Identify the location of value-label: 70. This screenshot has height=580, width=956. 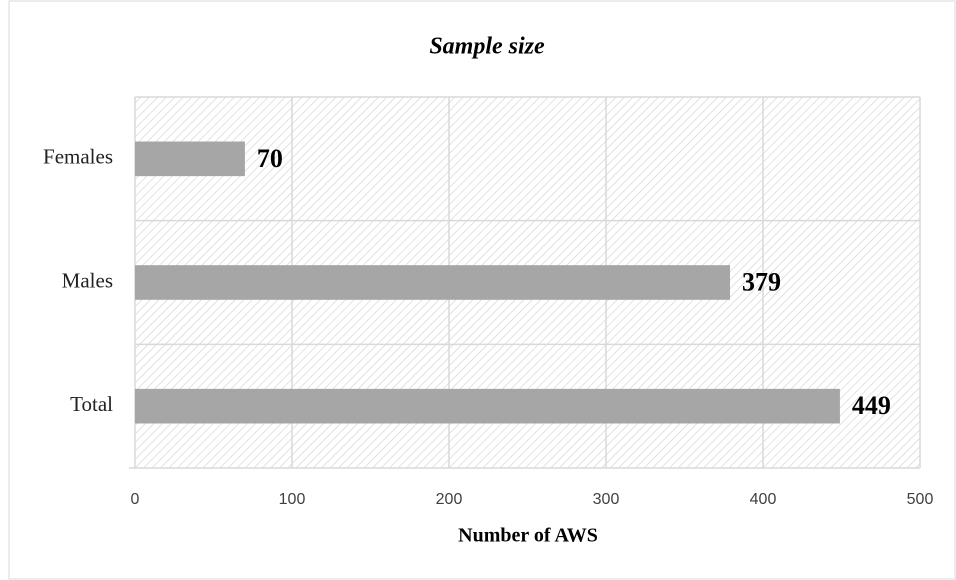
(270, 158).